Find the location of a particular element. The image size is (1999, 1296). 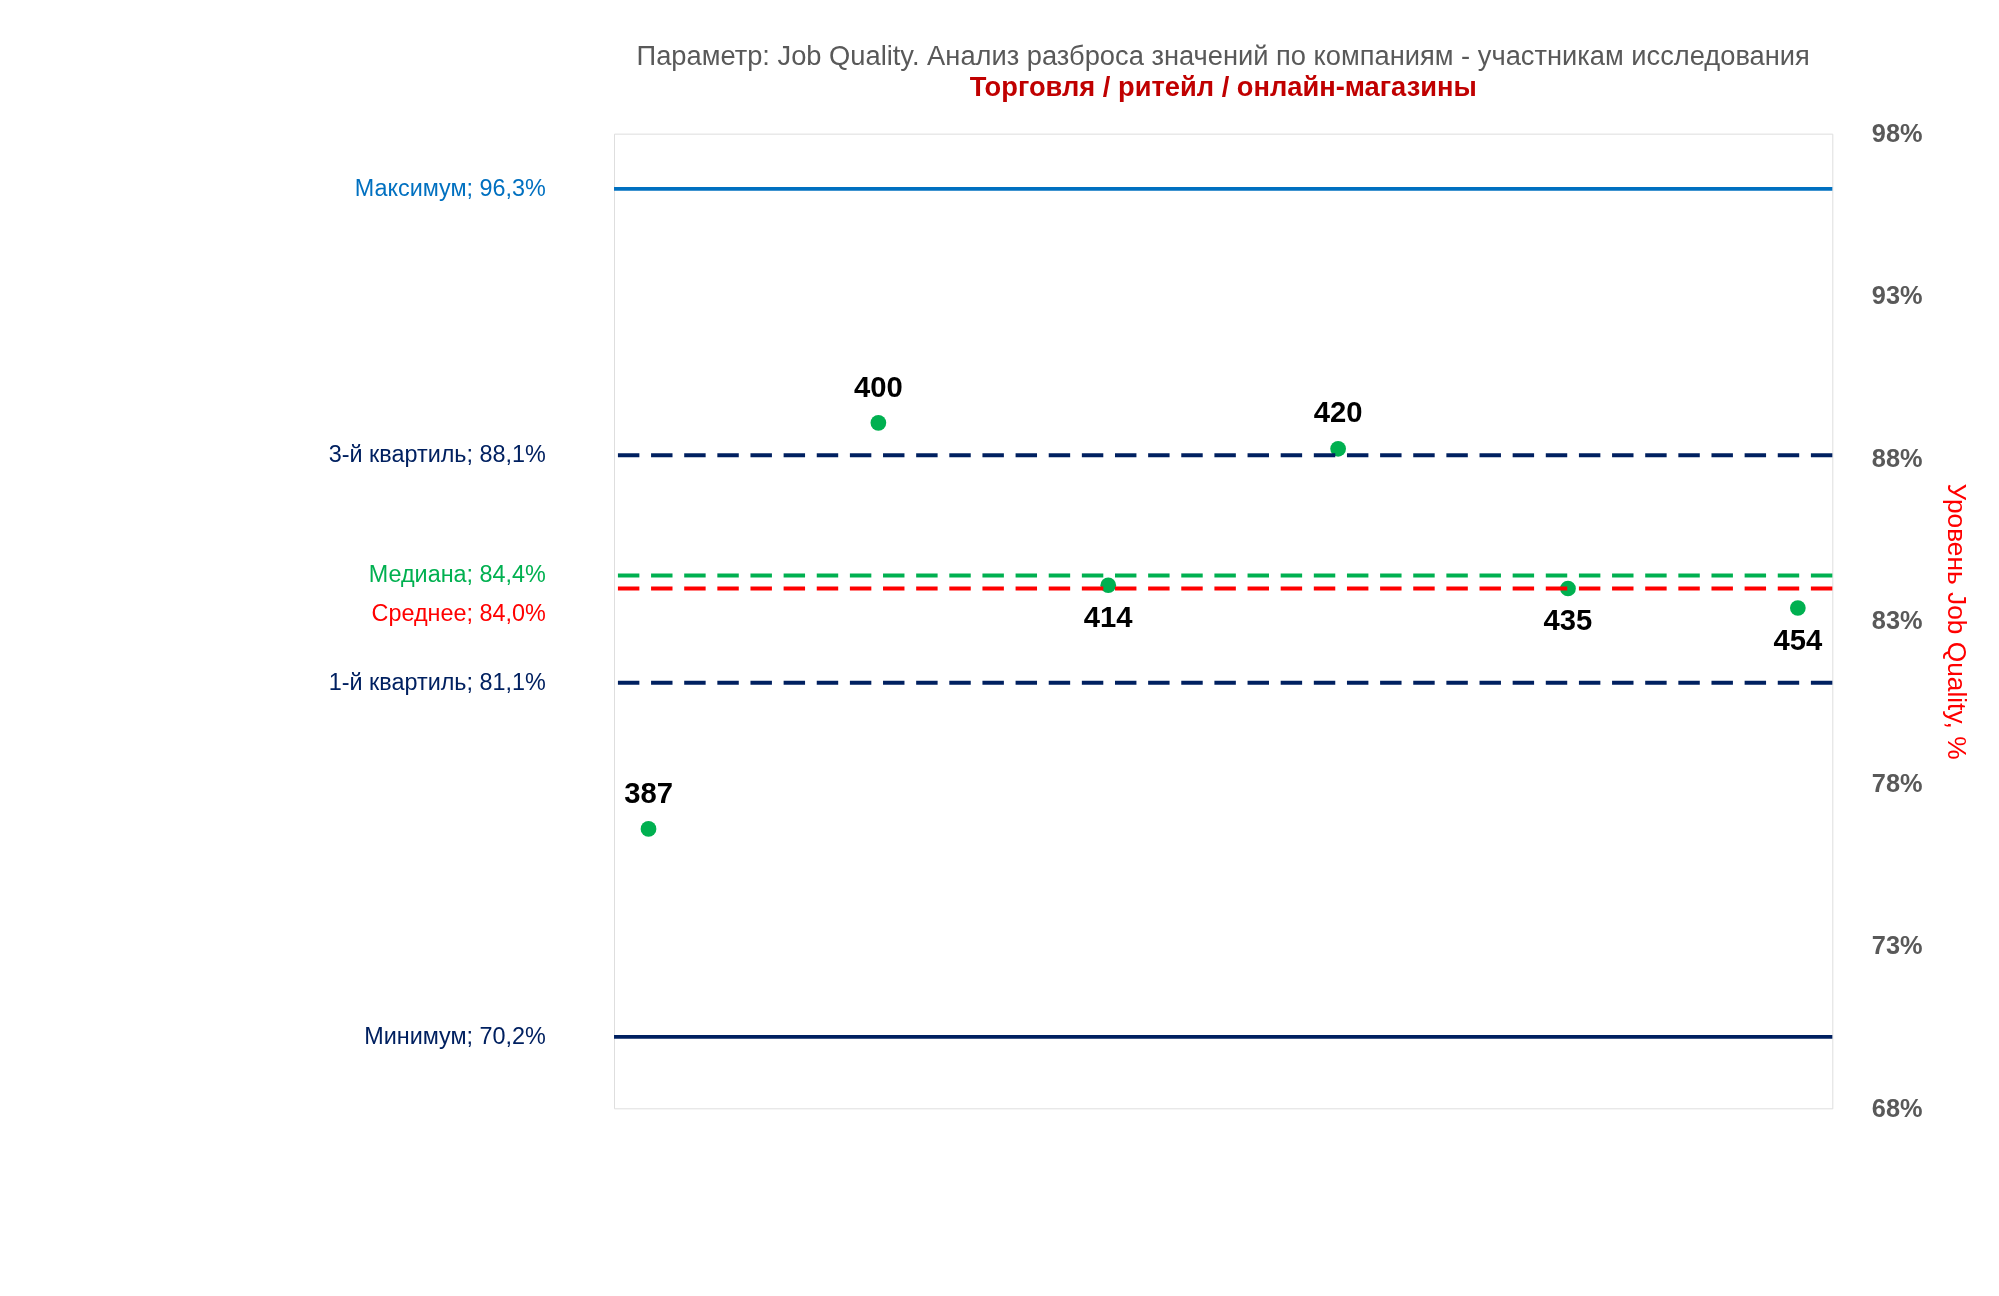

ref-line-label: Максимум; 96,3% is located at coordinates (450, 187).